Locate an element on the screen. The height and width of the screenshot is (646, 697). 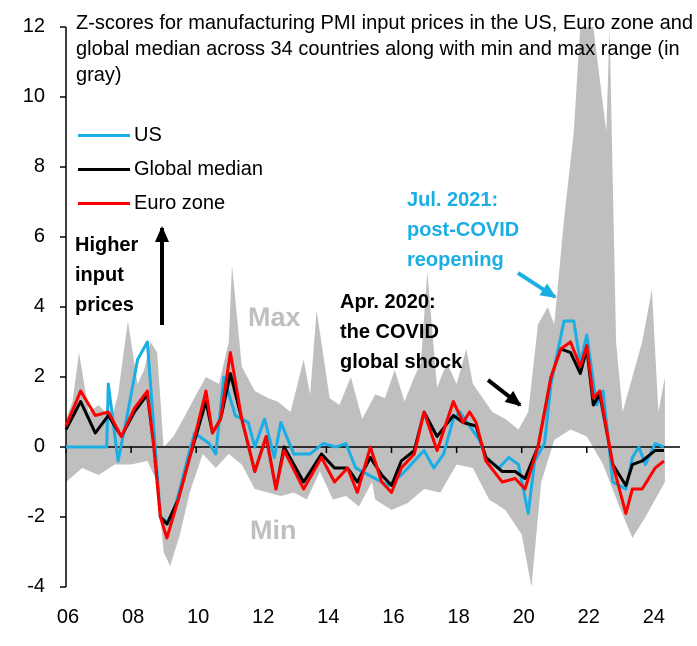
x-tick-label: 08 is located at coordinates (133, 617).